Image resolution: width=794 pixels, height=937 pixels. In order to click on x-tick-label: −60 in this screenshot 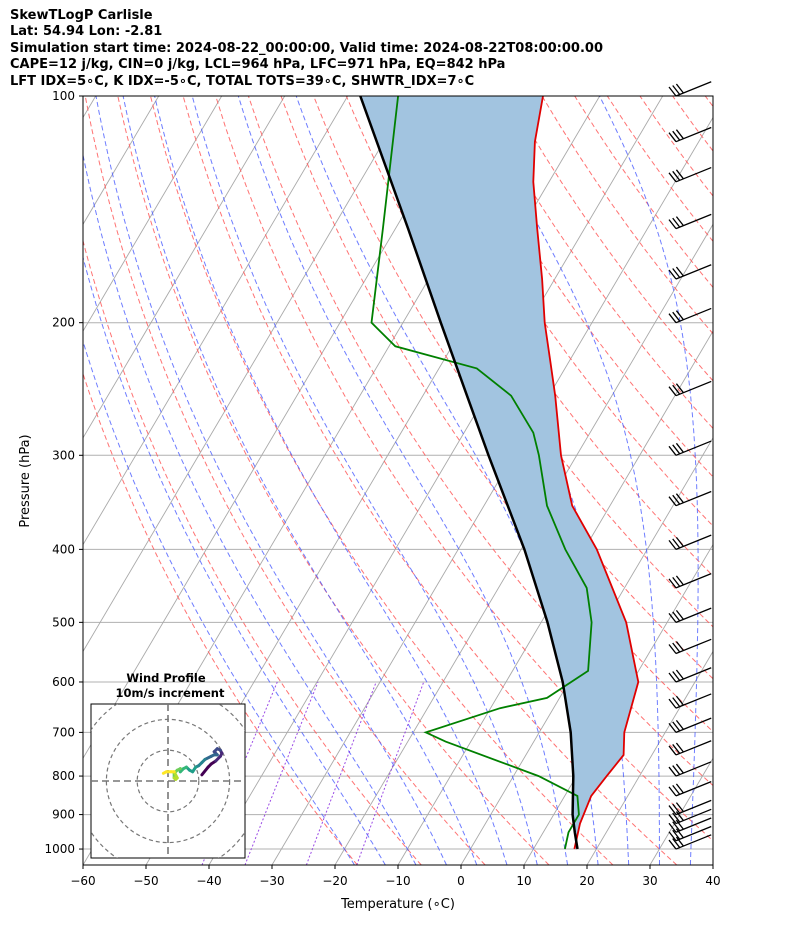, I will do `click(82, 881)`.